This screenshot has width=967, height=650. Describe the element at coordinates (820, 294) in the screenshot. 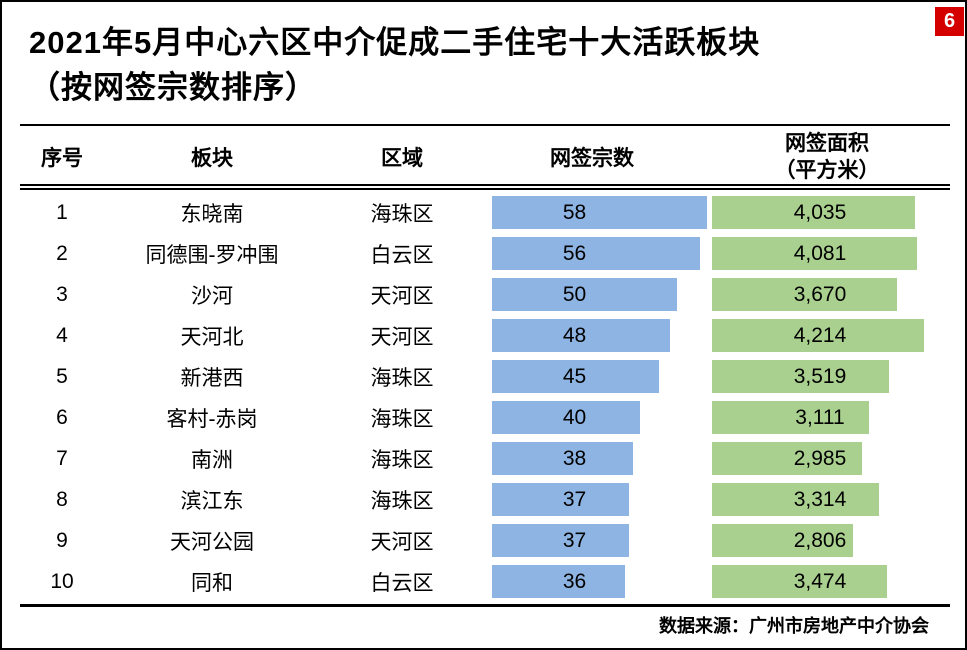

I see `area-value: 3,670` at that location.